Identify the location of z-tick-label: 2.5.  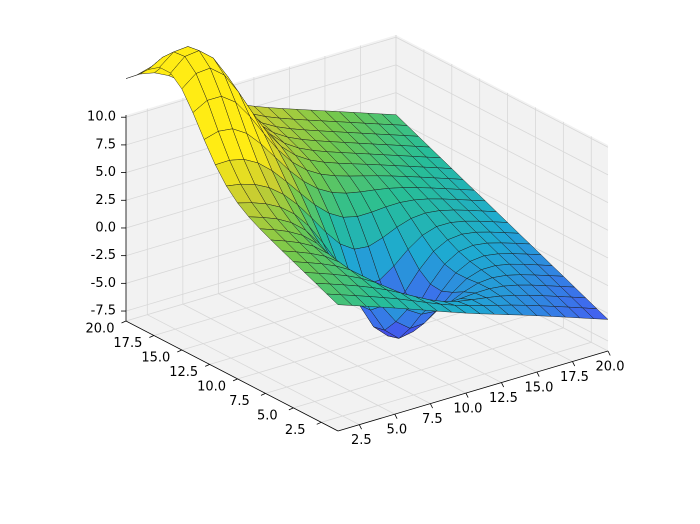
(105, 200).